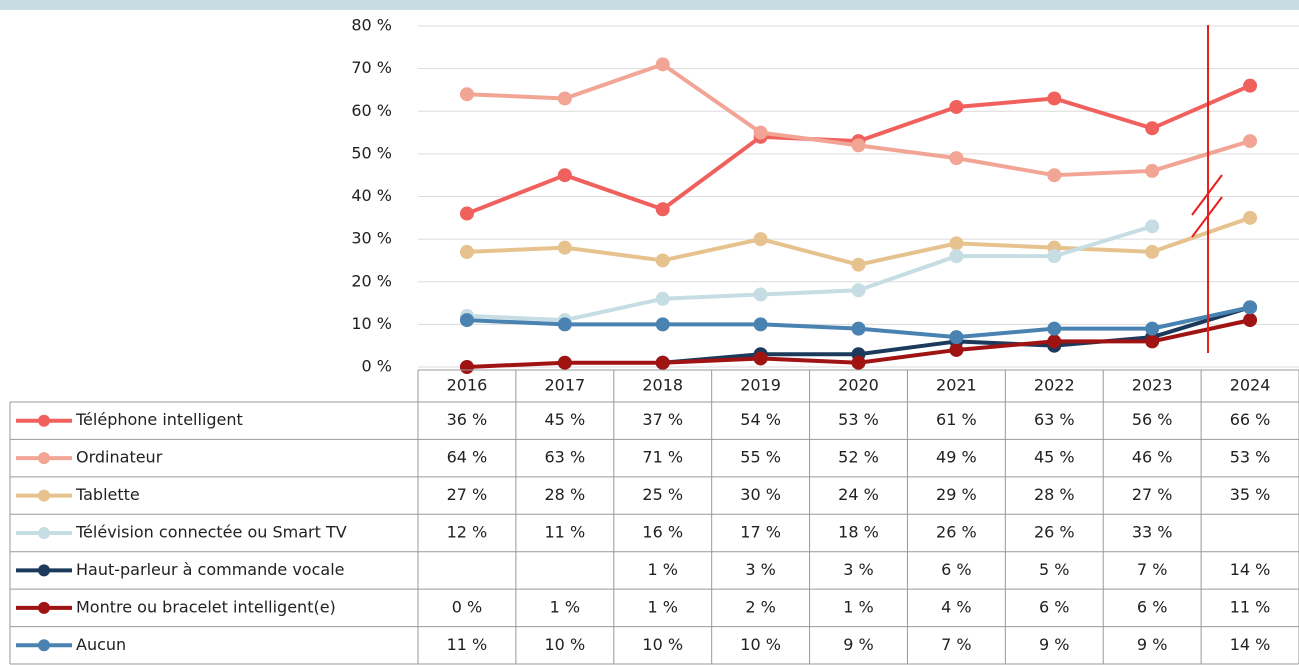  Describe the element at coordinates (858, 419) in the screenshot. I see `table-value: 53 %` at that location.